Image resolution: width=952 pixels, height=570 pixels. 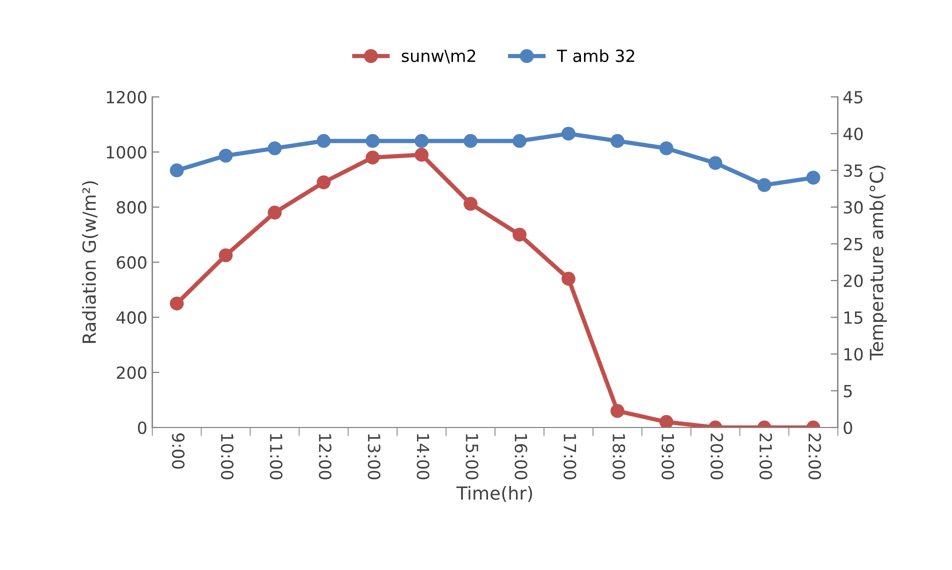 I want to click on x-tick-label: 18:00, so click(x=619, y=457).